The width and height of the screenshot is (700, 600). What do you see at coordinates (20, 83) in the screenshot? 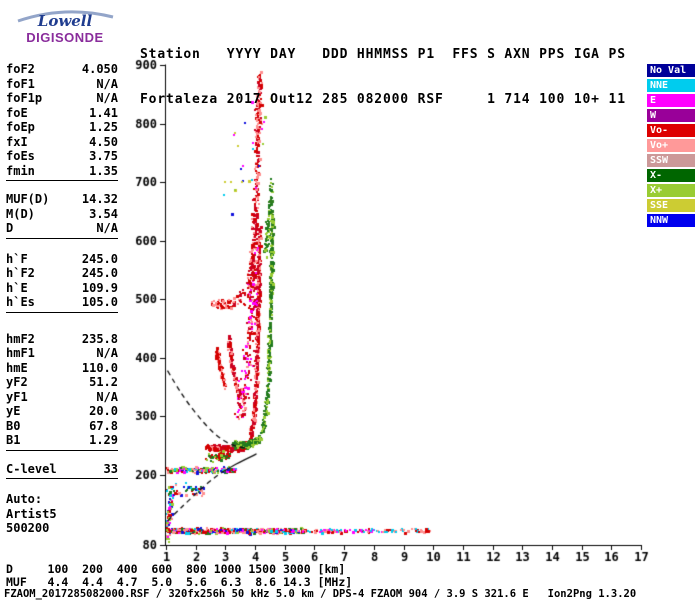
I see `parameter-label: foF1` at bounding box center [20, 83].